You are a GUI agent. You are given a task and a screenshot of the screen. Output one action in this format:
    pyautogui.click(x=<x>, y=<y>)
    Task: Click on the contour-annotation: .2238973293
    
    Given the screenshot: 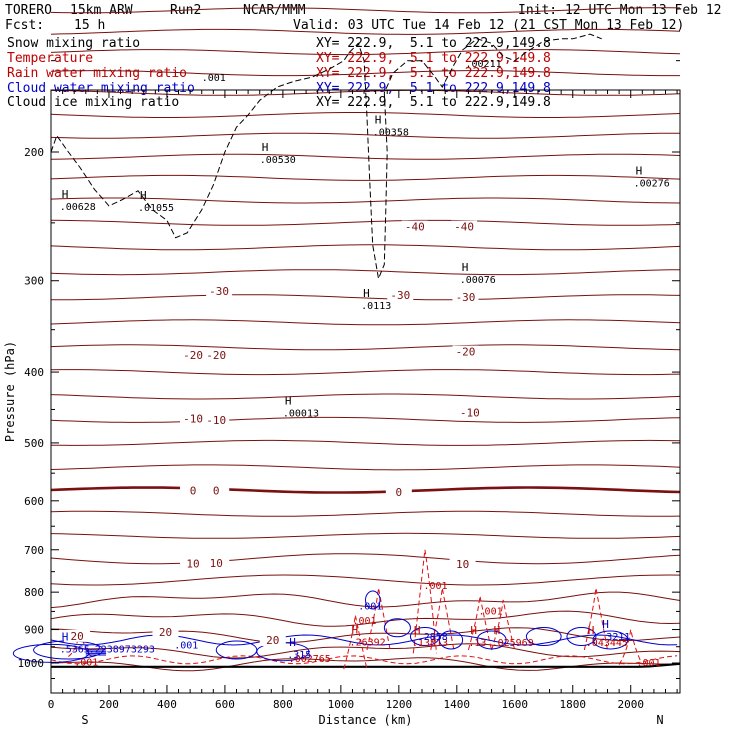 What is the action you would take?
    pyautogui.click(x=122, y=649)
    